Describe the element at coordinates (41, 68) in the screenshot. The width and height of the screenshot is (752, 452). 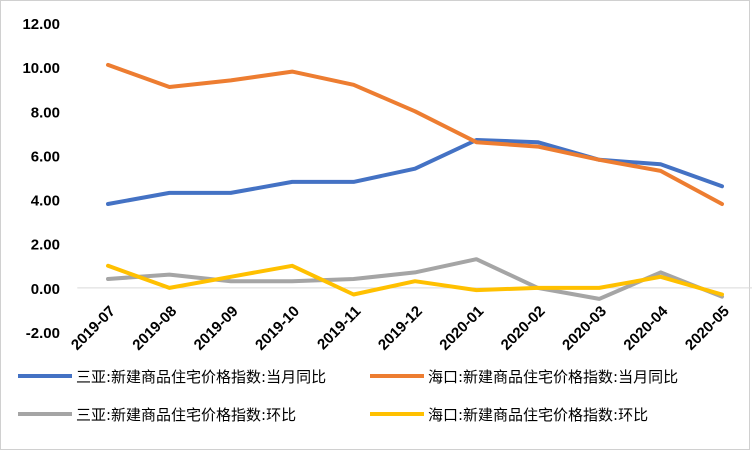
I see `y-tick-label: 10.00` at that location.